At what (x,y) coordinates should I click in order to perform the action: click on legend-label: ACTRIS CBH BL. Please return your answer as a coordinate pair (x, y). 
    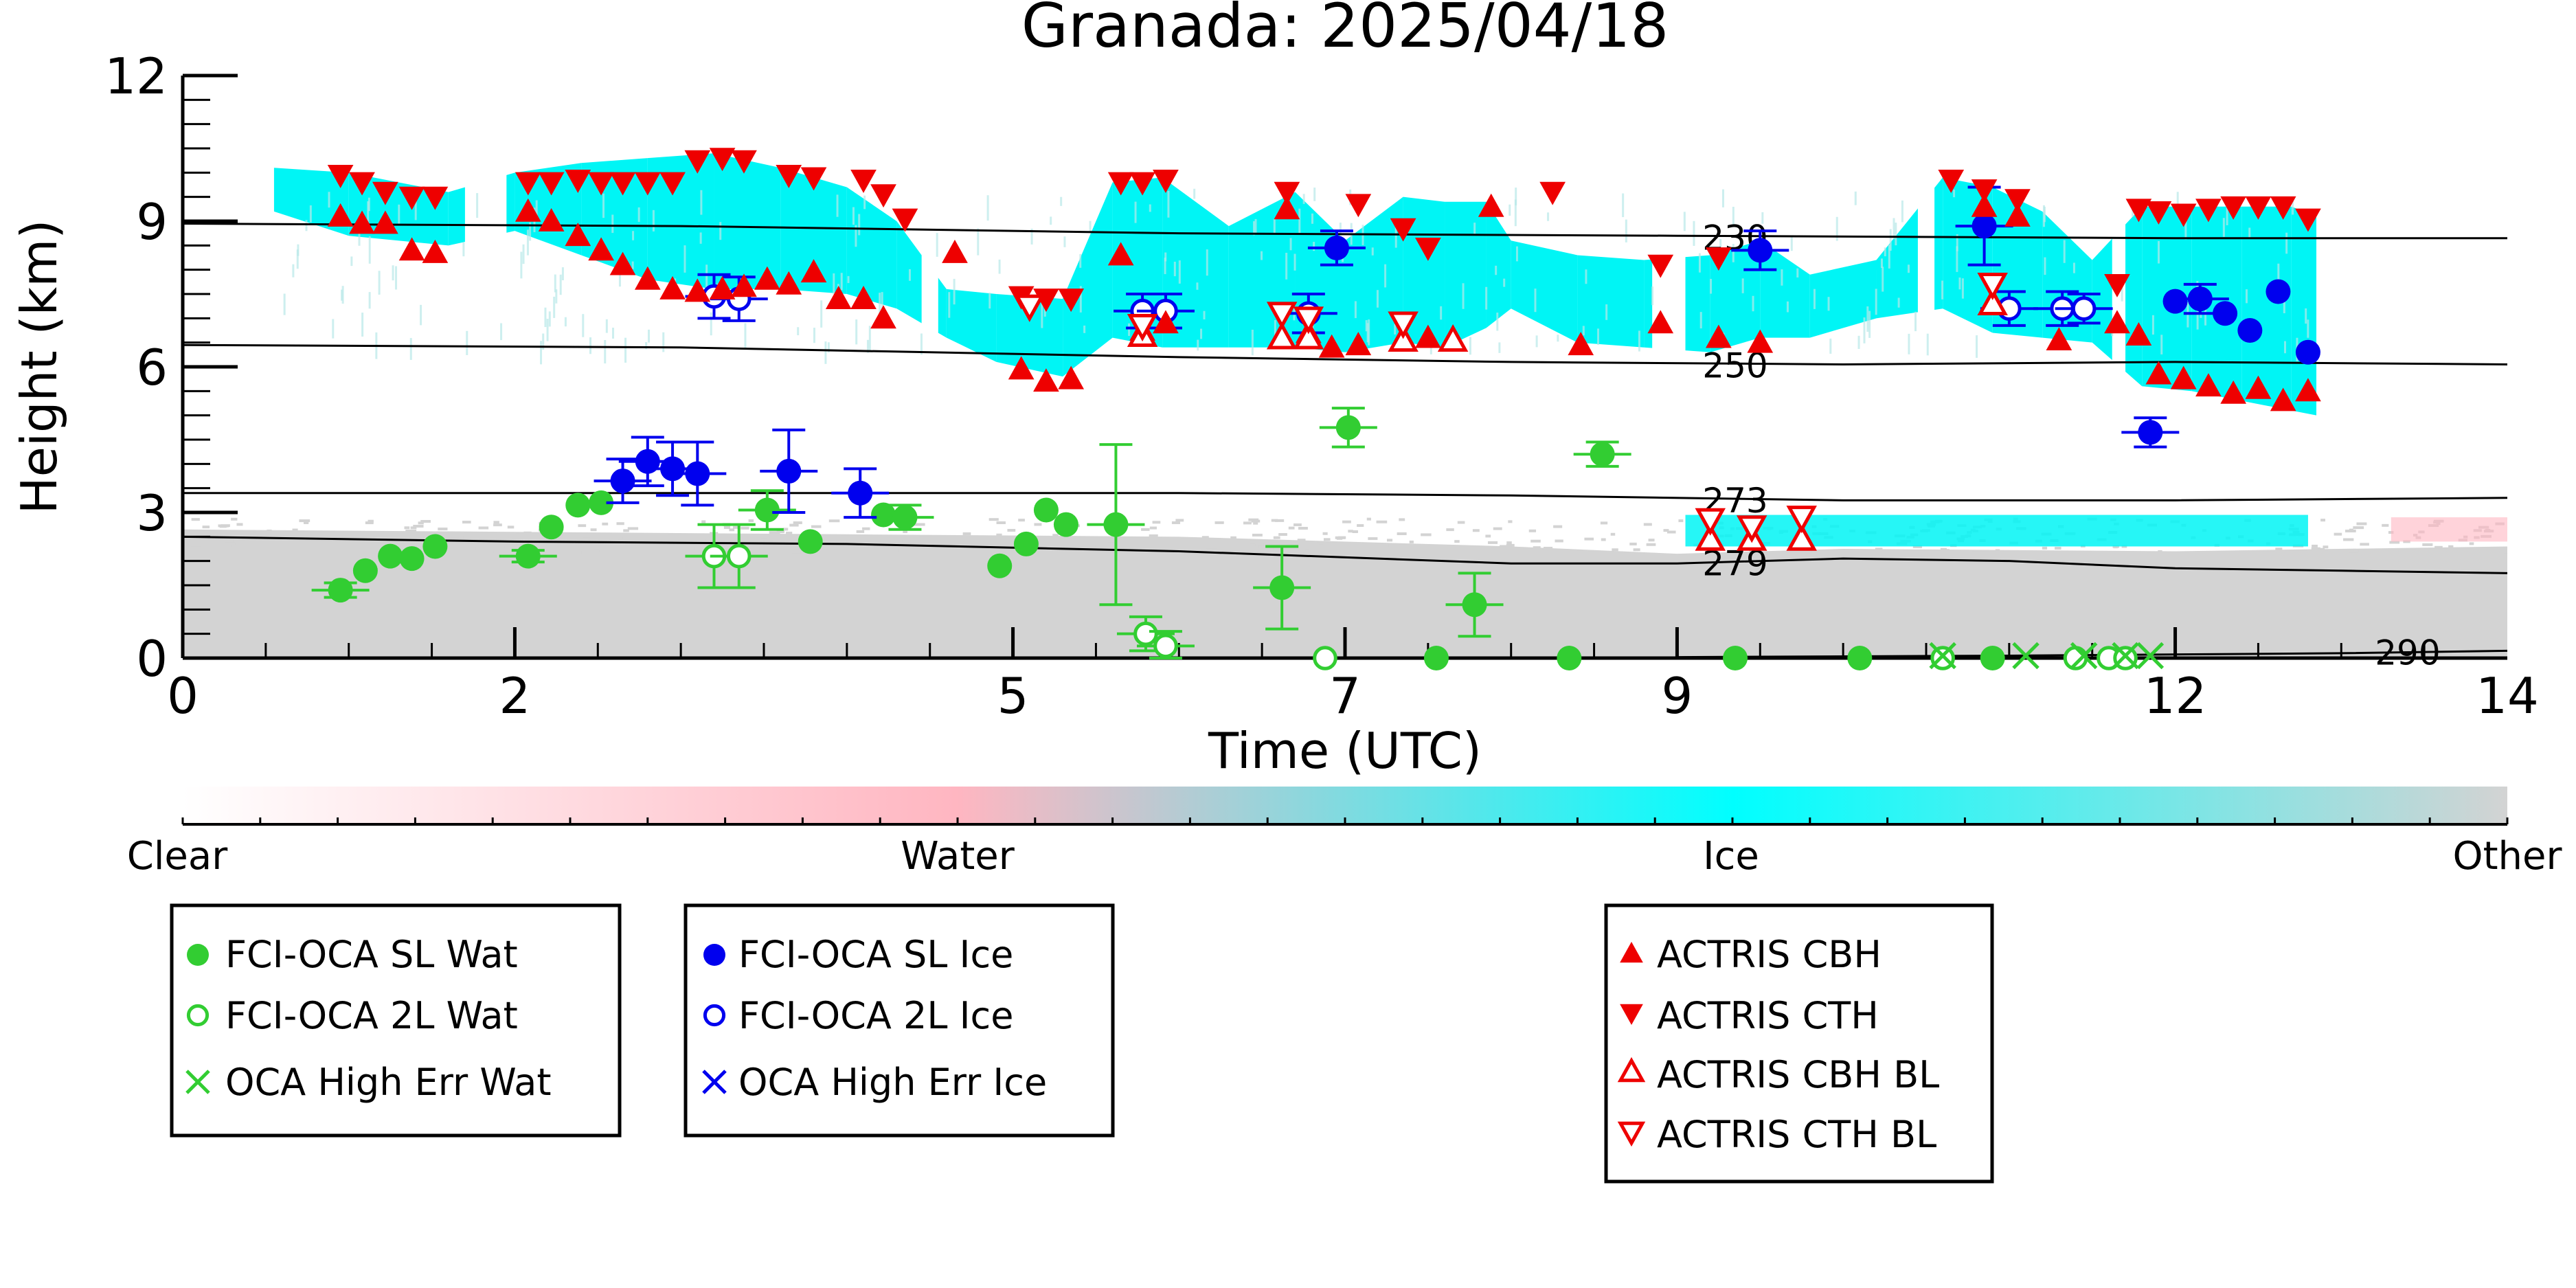
    Looking at the image, I should click on (1798, 1074).